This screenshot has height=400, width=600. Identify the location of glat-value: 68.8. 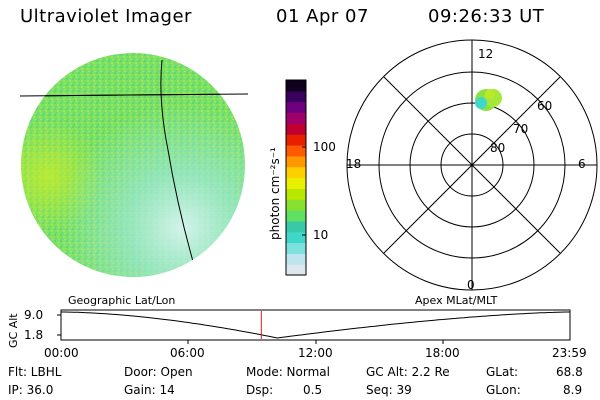
(569, 372).